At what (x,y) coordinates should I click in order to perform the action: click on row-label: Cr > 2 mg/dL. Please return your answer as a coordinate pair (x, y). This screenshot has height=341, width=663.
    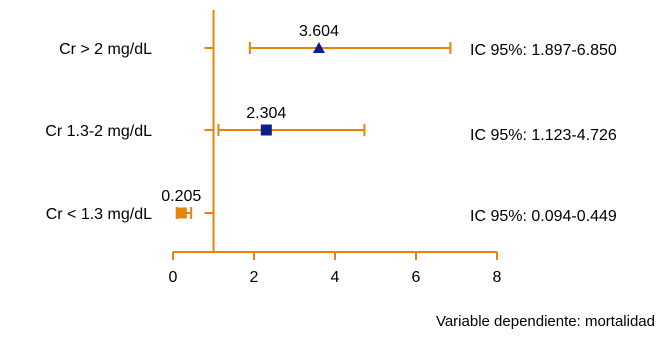
    Looking at the image, I should click on (105, 49).